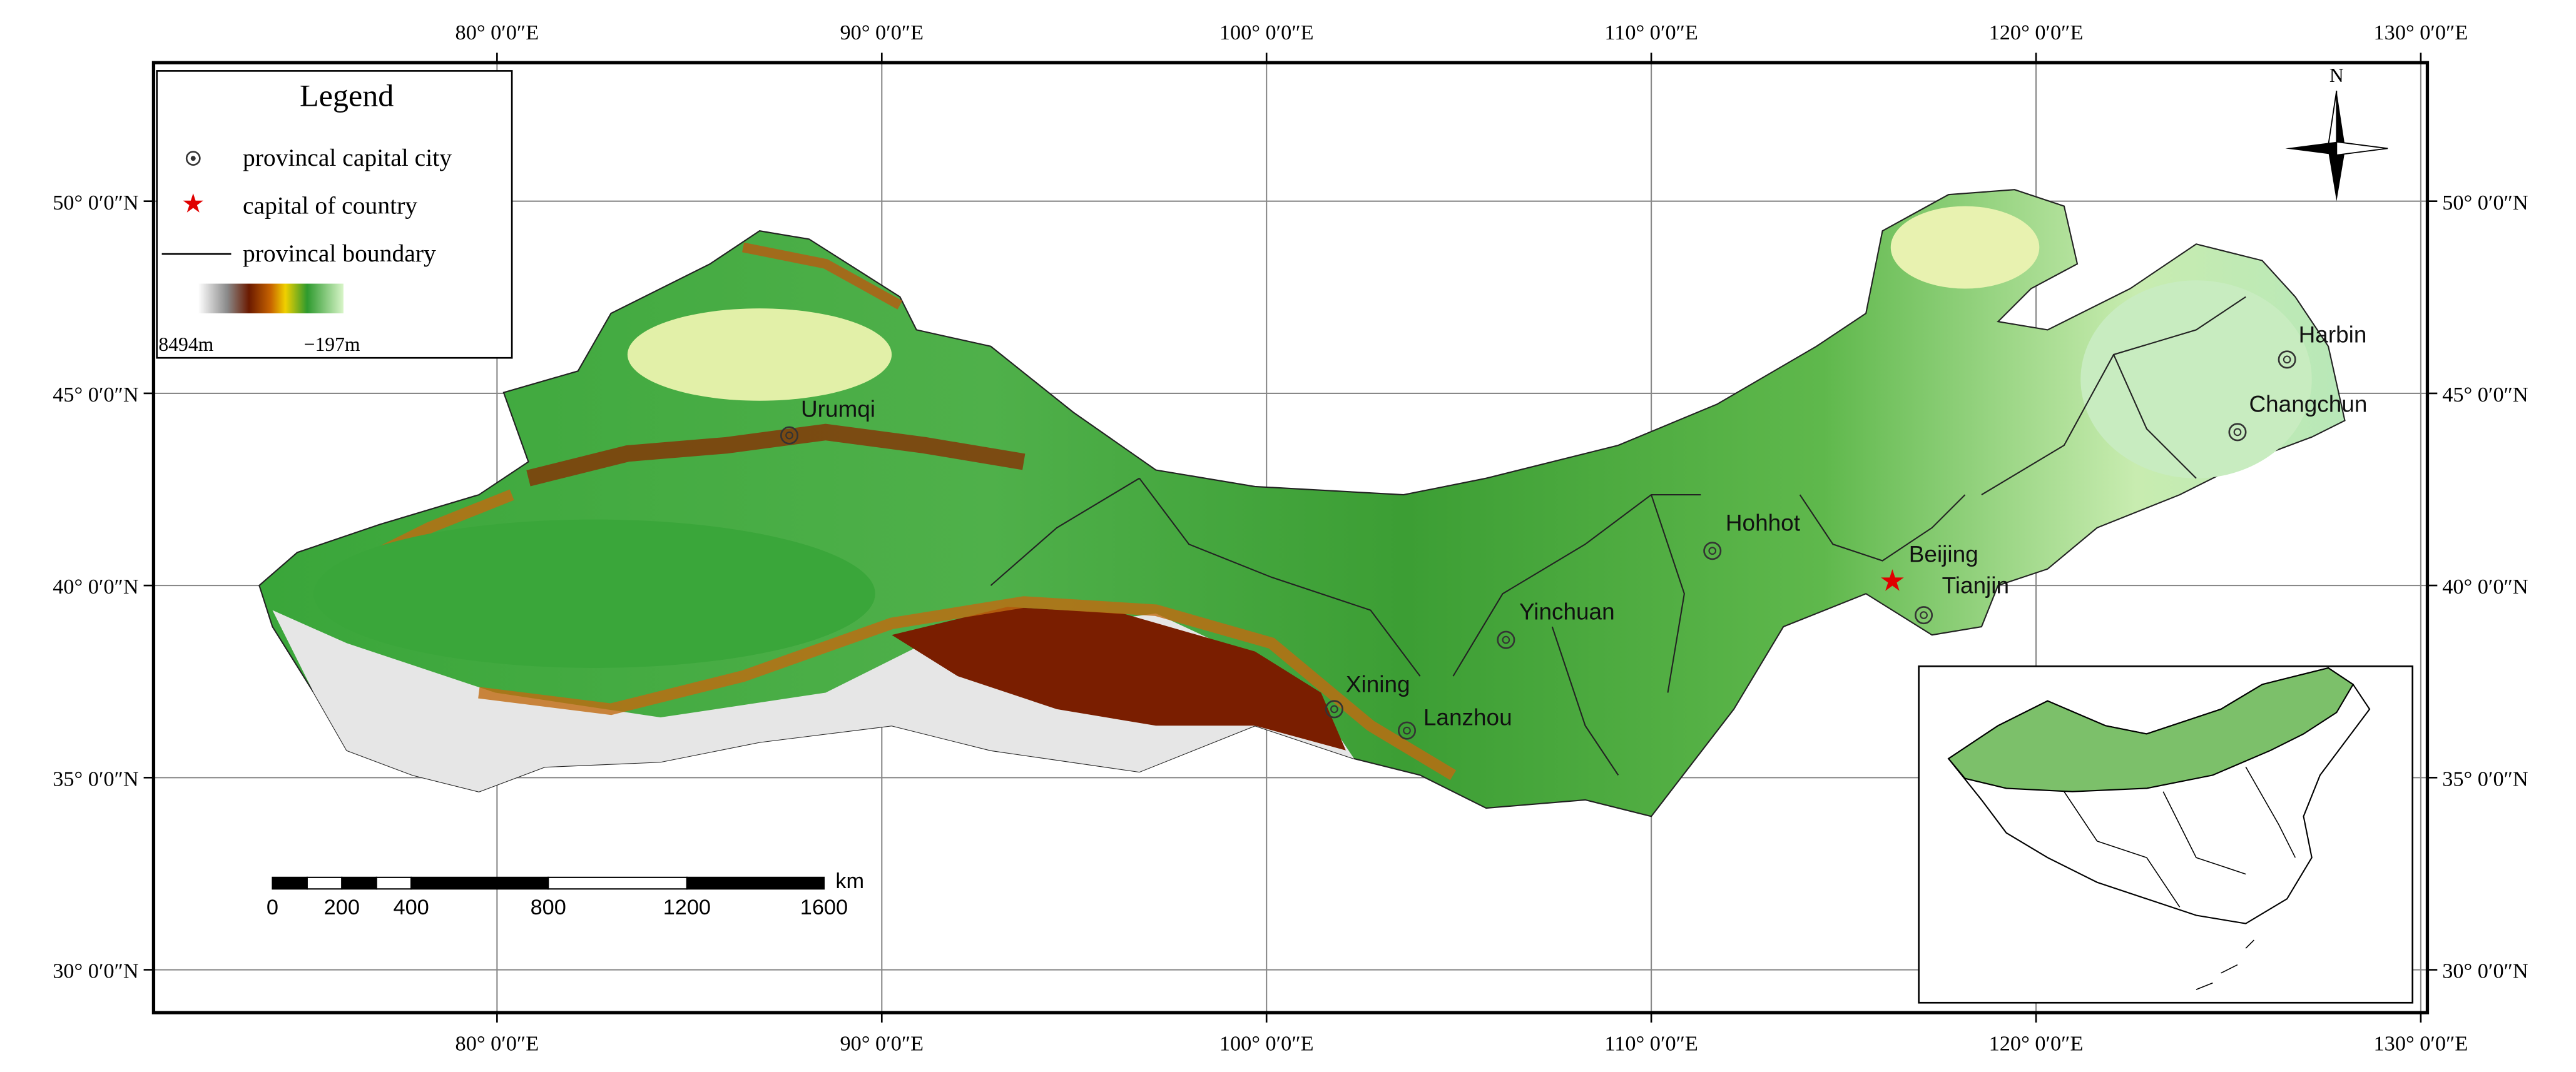  What do you see at coordinates (1975, 586) in the screenshot?
I see `city-label: Tianjin` at bounding box center [1975, 586].